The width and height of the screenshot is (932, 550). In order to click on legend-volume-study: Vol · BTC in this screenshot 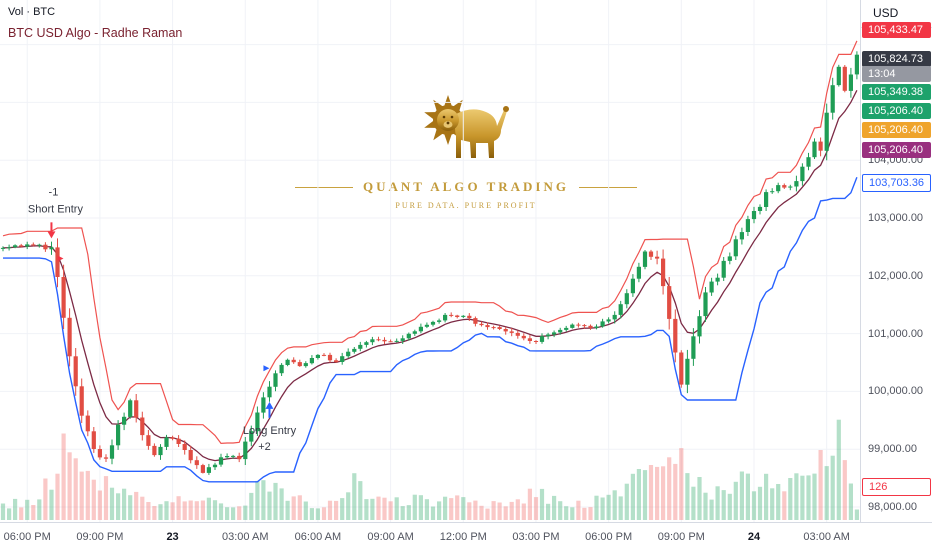, I will do `click(32, 12)`.